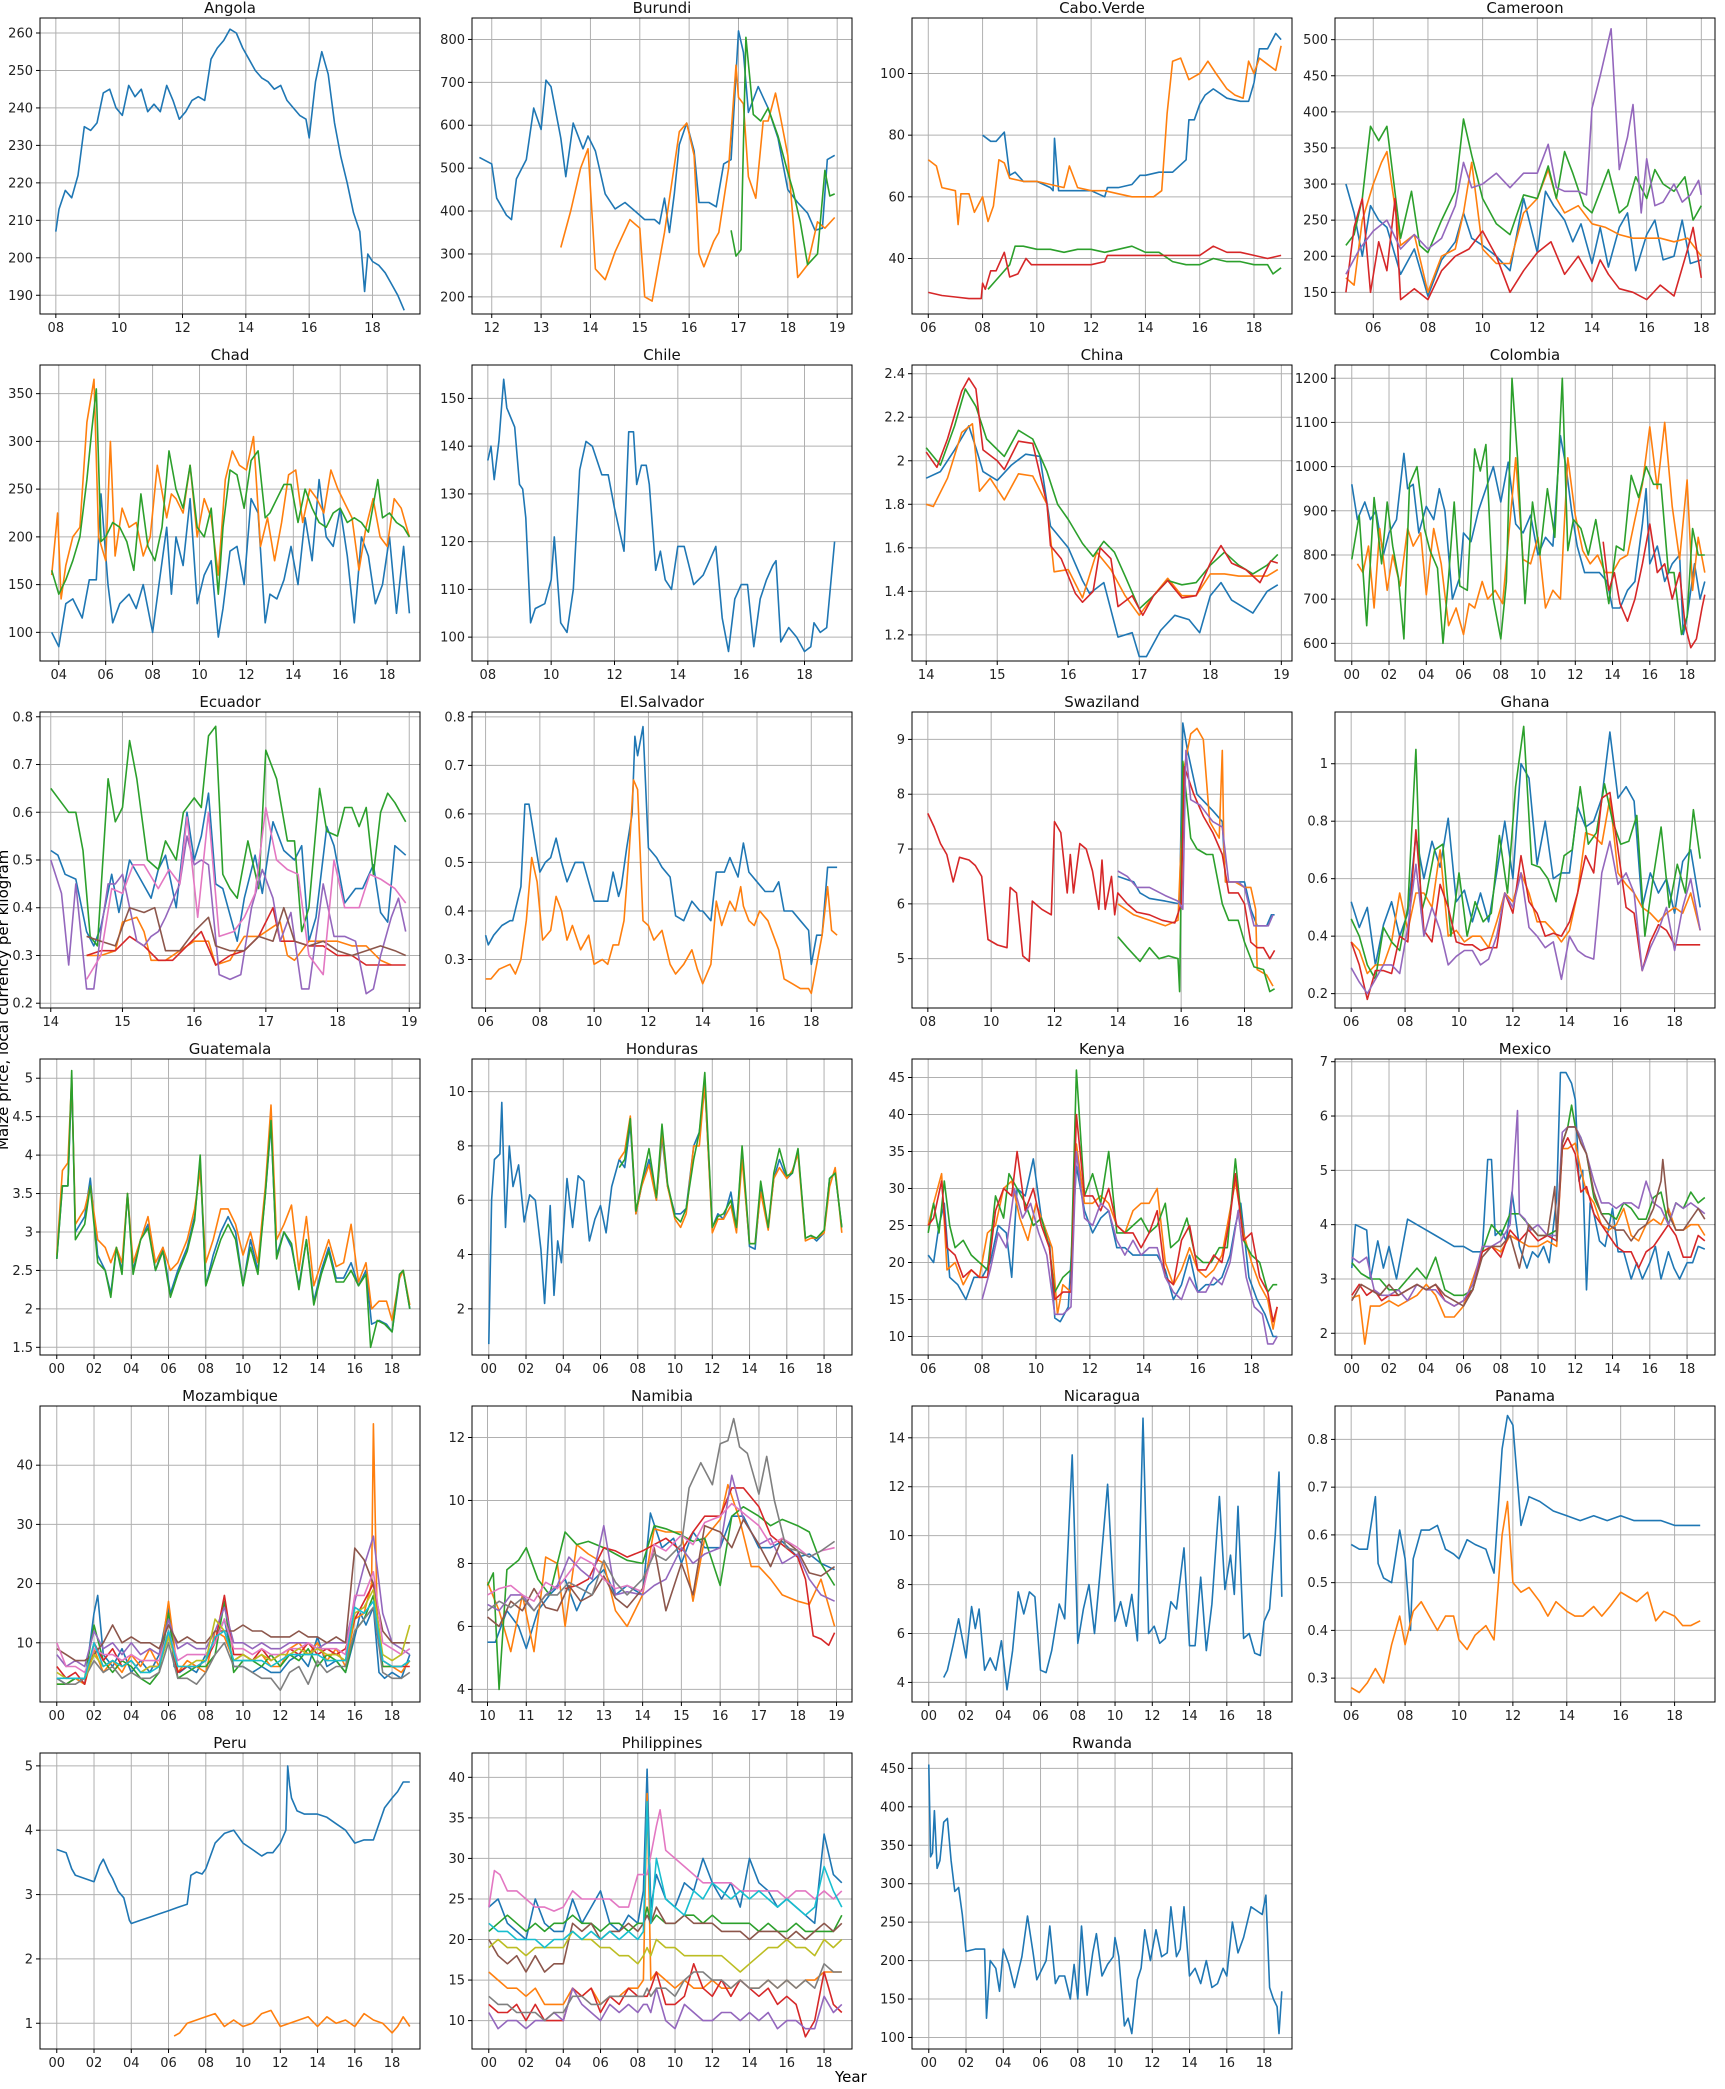 The width and height of the screenshot is (1725, 2089). Describe the element at coordinates (1102, 1743) in the screenshot. I see `subplot-title: Rwanda` at that location.